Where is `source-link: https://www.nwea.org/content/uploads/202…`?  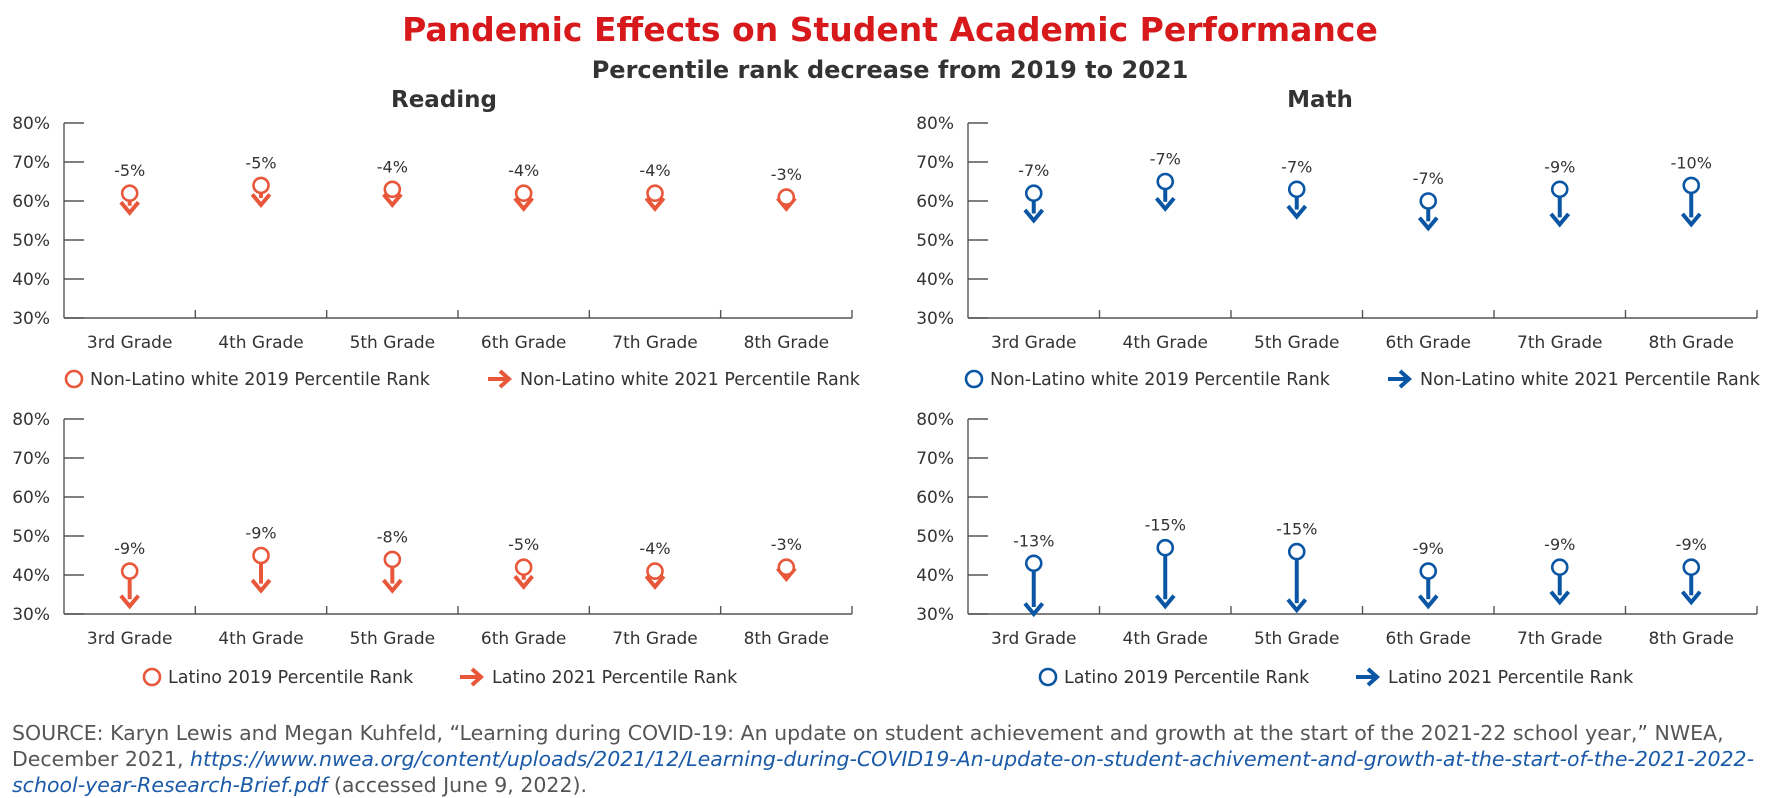
source-link: https://www.nwea.org/content/uploads/202… is located at coordinates (883, 772).